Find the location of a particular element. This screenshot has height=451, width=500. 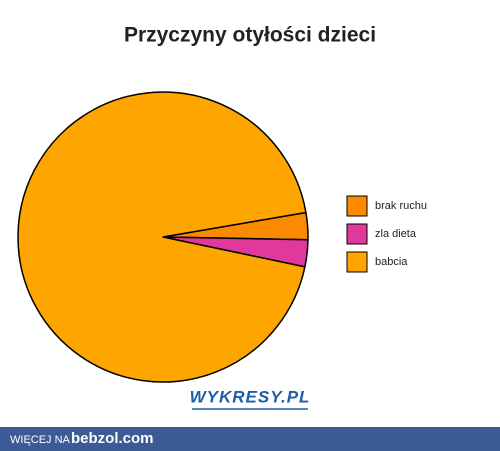

chart-title: Przyczyny otyłości dzieci is located at coordinates (250, 35).